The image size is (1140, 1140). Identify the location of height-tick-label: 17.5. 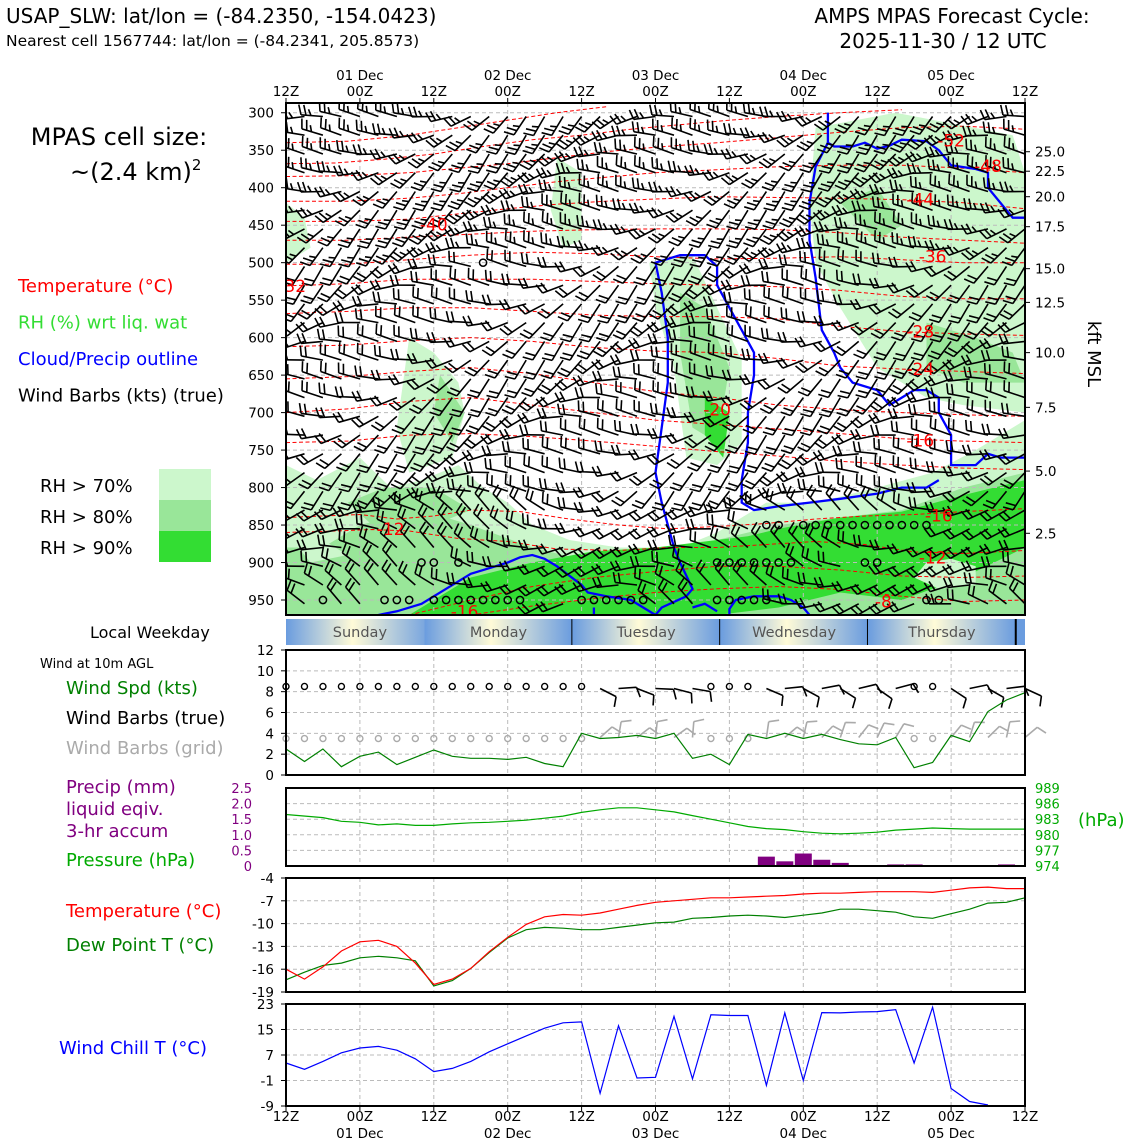
(1050, 228).